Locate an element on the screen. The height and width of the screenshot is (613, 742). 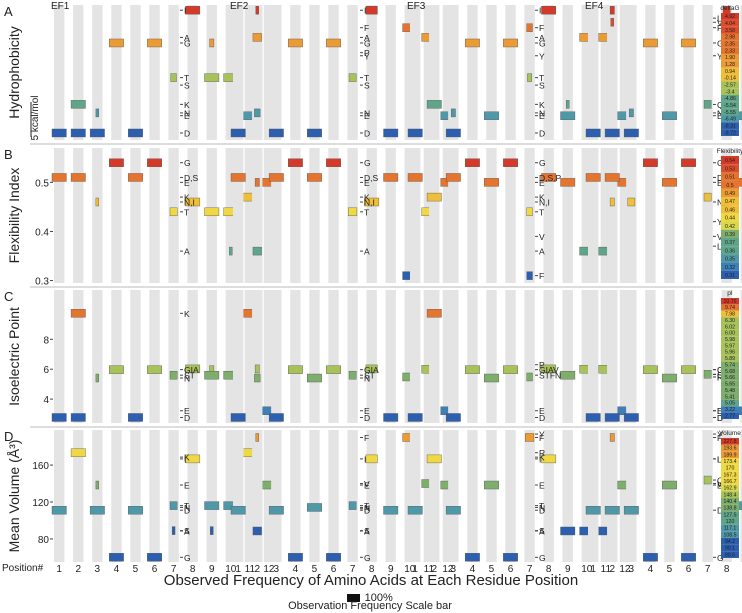
legend-value: 5.74 is located at coordinates (730, 365).